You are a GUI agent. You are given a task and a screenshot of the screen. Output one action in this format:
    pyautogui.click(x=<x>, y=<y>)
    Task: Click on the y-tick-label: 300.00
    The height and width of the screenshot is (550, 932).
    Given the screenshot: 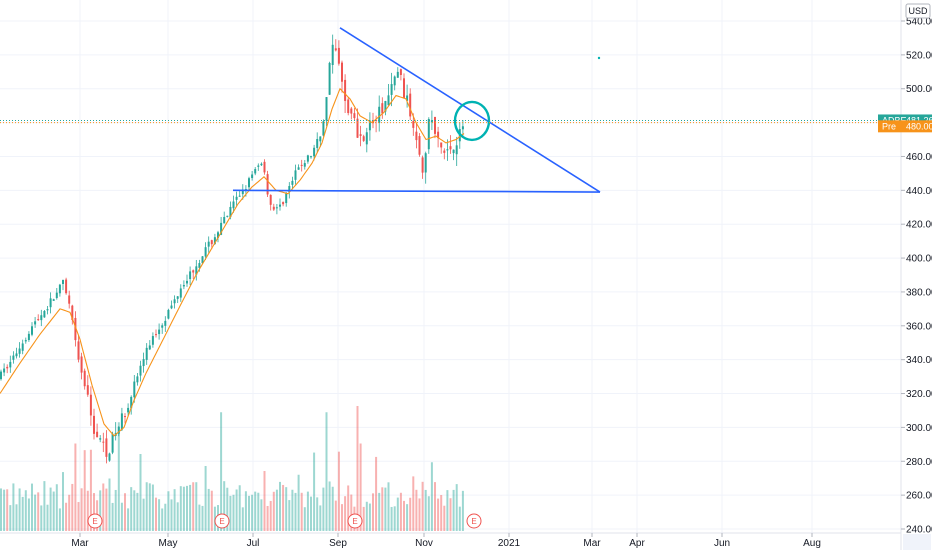 What is the action you would take?
    pyautogui.click(x=919, y=428)
    